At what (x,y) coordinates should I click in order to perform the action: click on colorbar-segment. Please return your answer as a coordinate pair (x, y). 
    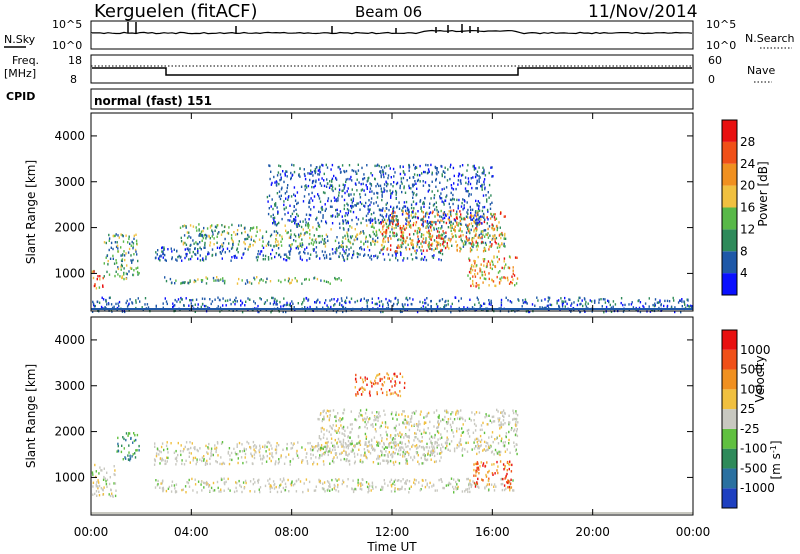
    Looking at the image, I should click on (729, 284).